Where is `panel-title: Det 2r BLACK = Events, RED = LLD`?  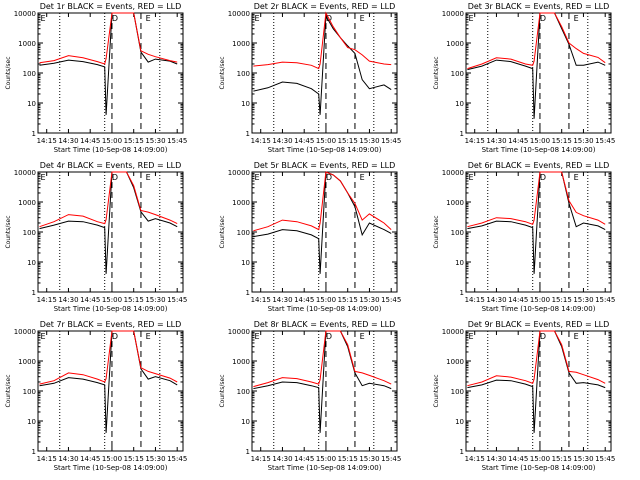
panel-title: Det 2r BLACK = Events, RED = LLD is located at coordinates (325, 6).